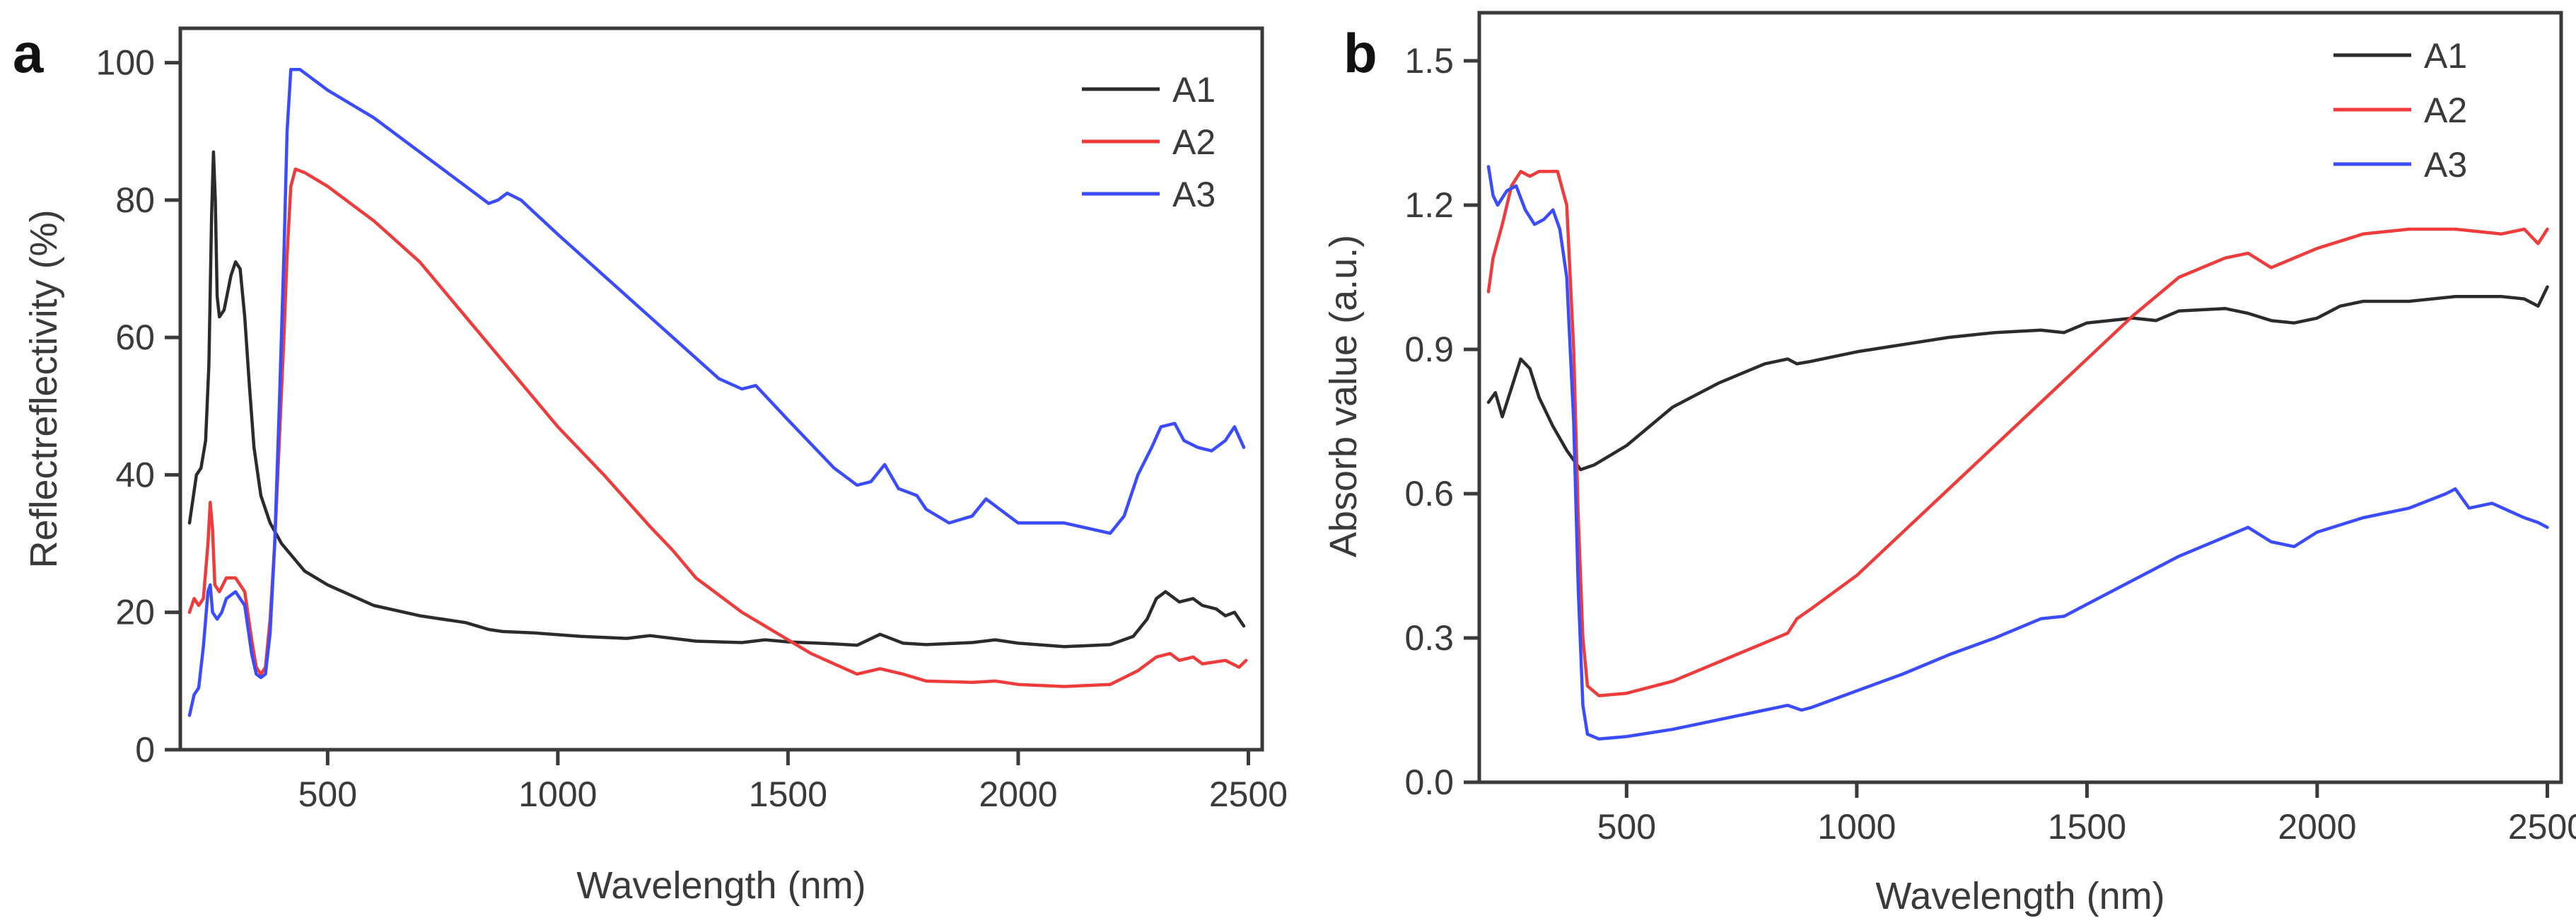 Image resolution: width=2576 pixels, height=923 pixels. Describe the element at coordinates (557, 794) in the screenshot. I see `panel-a-xtick-label: 1000` at that location.